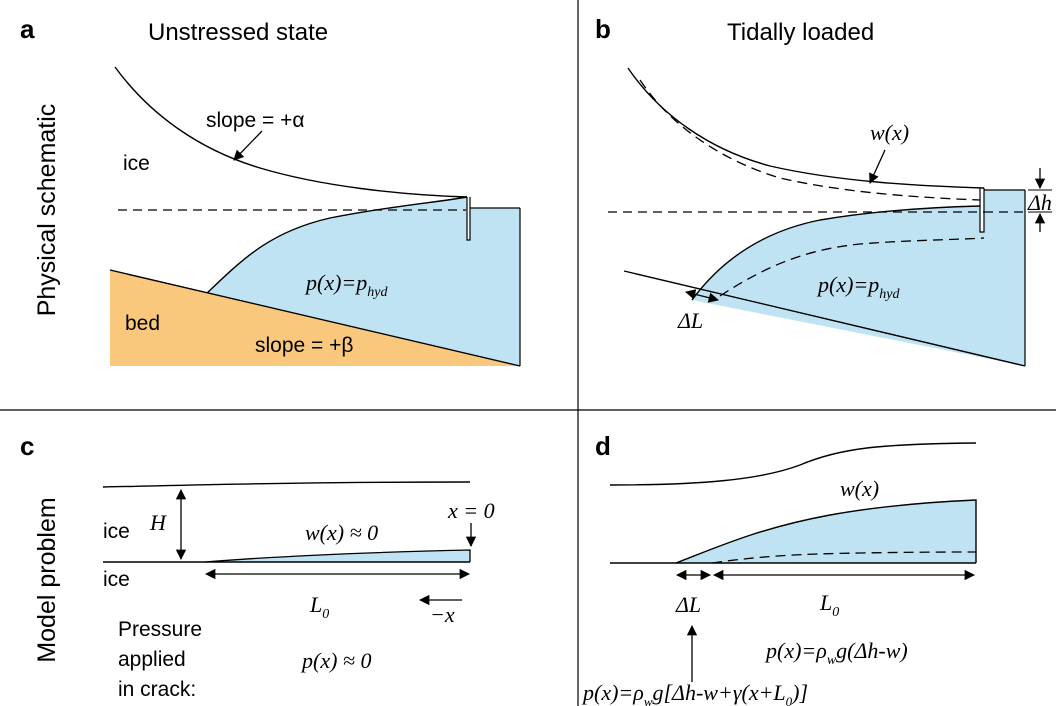  What do you see at coordinates (688, 604) in the screenshot?
I see `delta-l-label-d: ΔL` at bounding box center [688, 604].